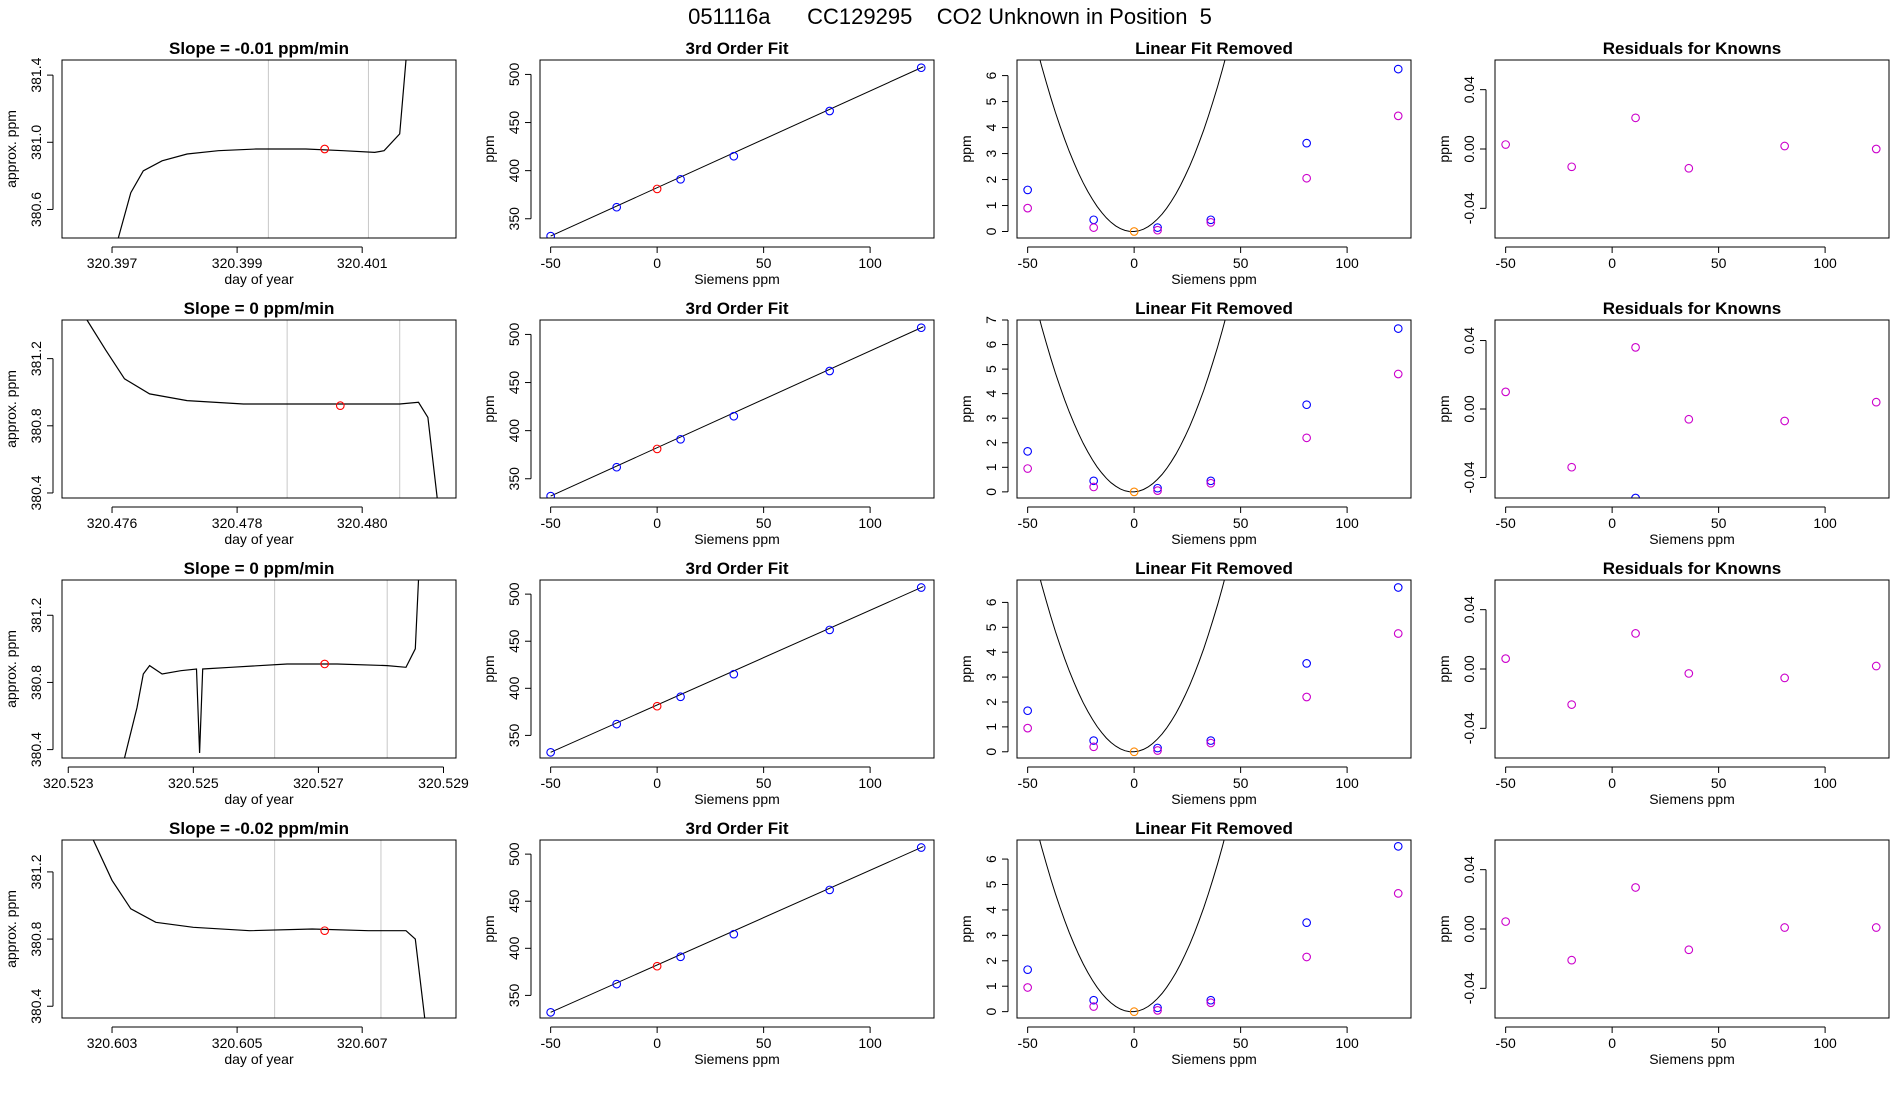 The width and height of the screenshot is (1900, 1100). What do you see at coordinates (991, 443) in the screenshot?
I see `y-tick-label: 2` at bounding box center [991, 443].